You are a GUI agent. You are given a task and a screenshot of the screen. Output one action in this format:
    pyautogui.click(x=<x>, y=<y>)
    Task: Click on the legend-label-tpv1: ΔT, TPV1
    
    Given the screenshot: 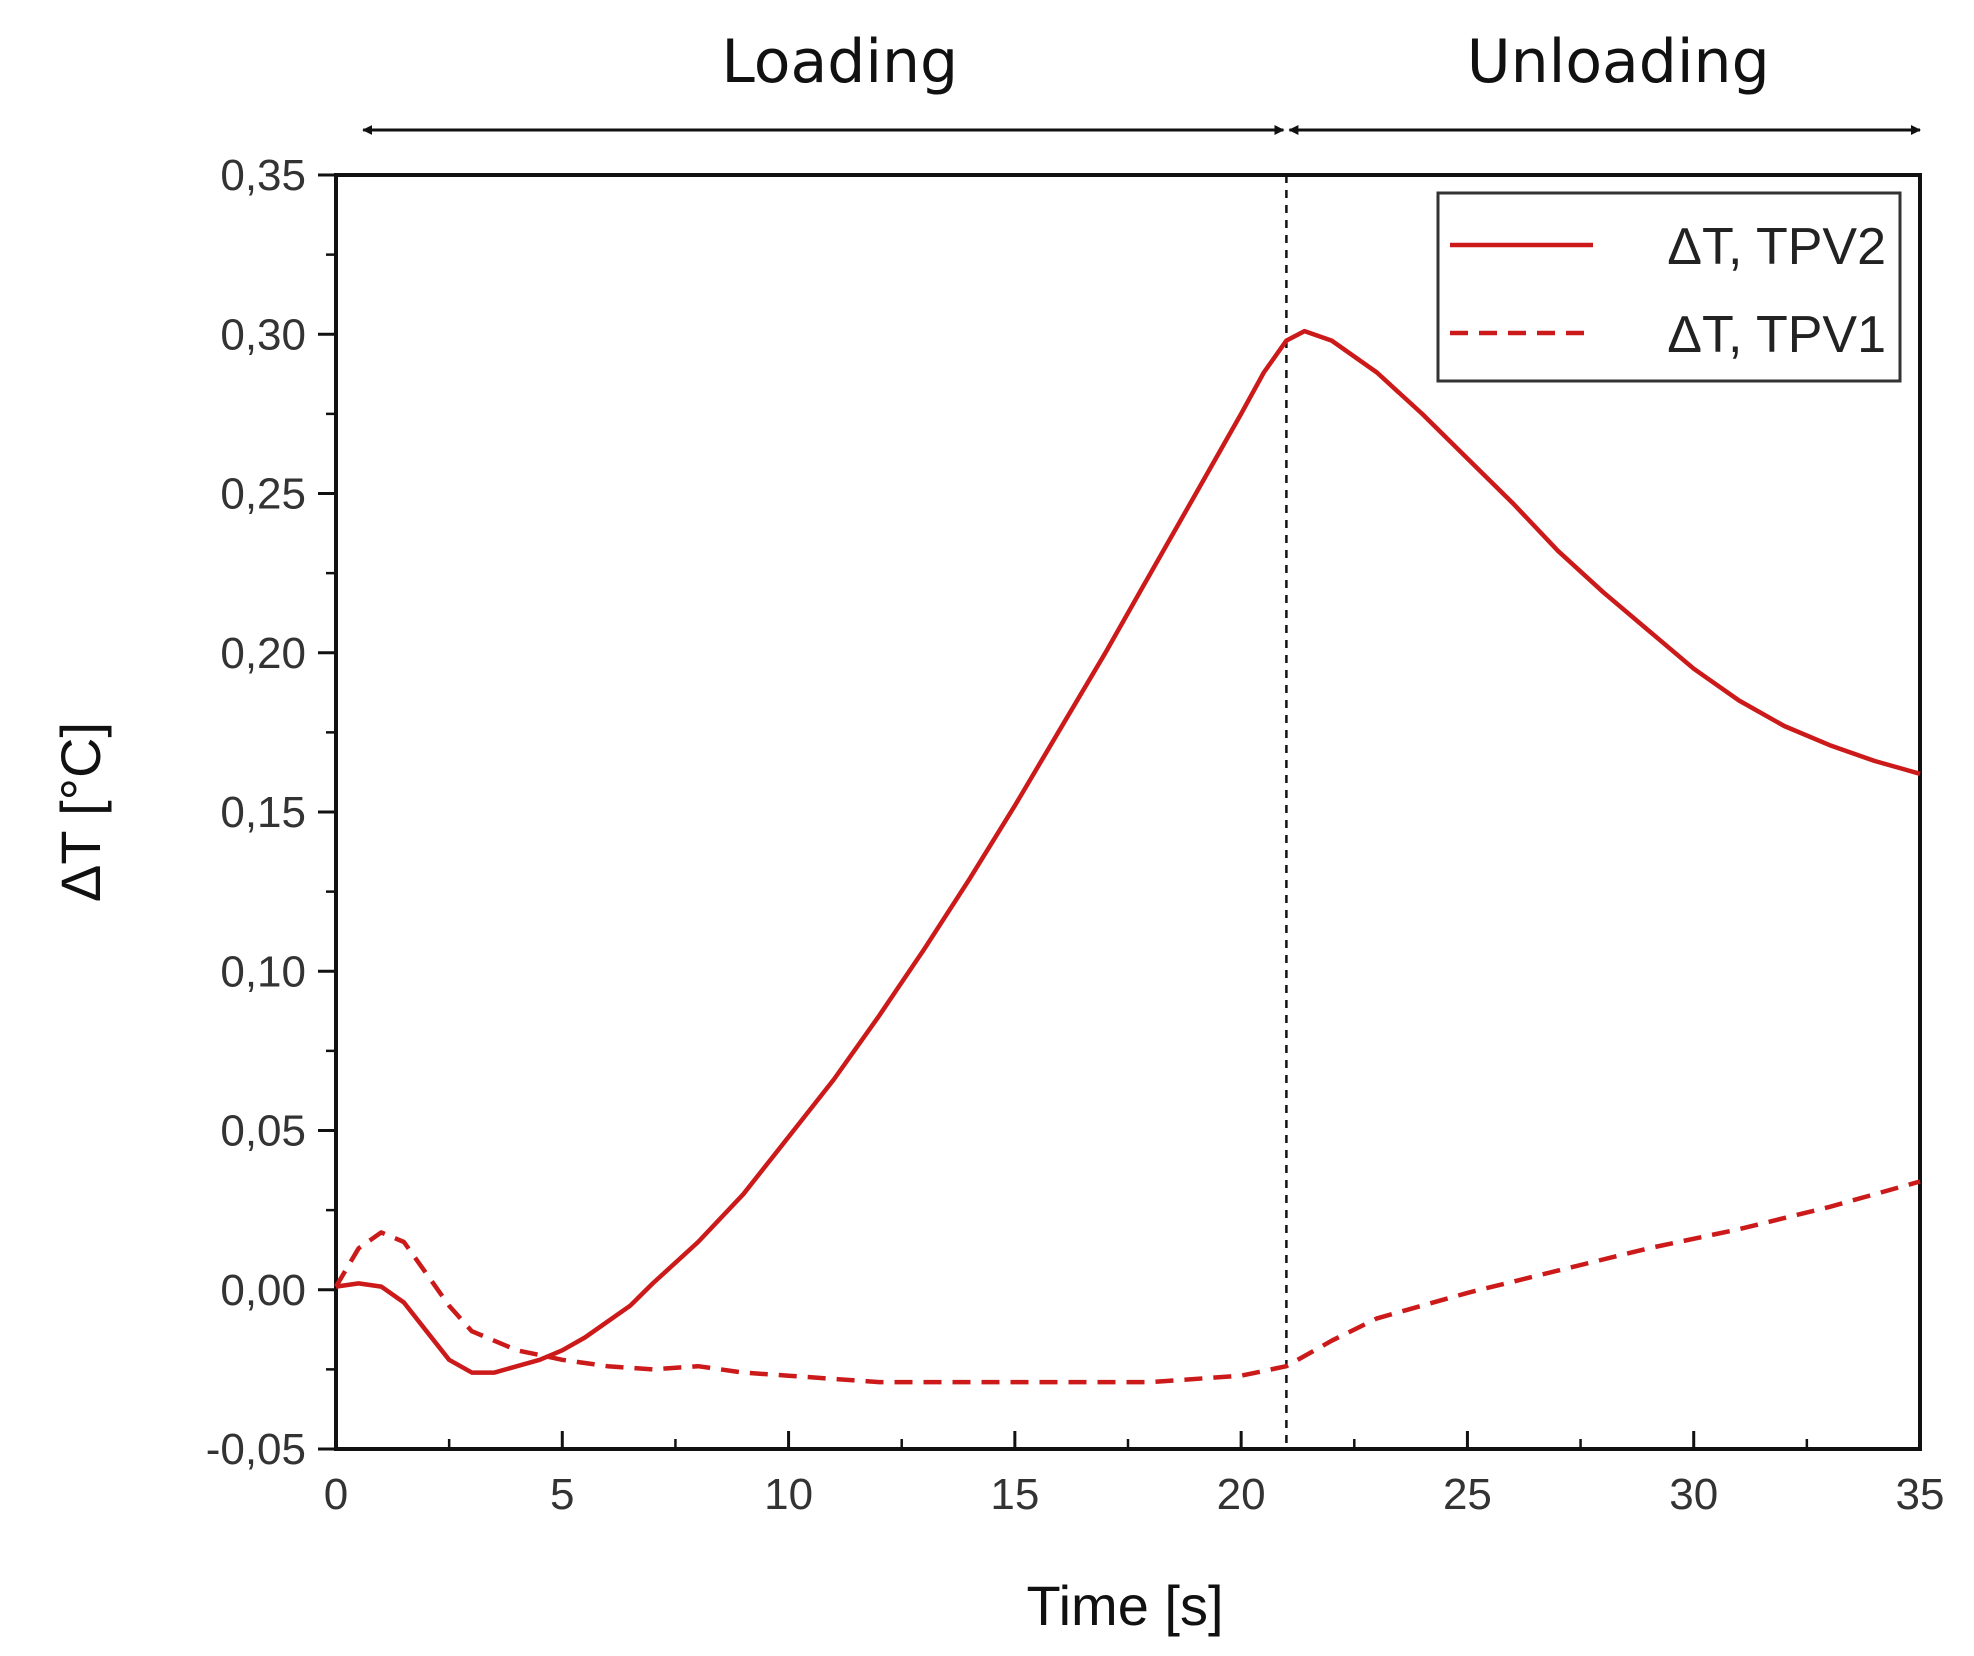 What is the action you would take?
    pyautogui.click(x=1776, y=335)
    